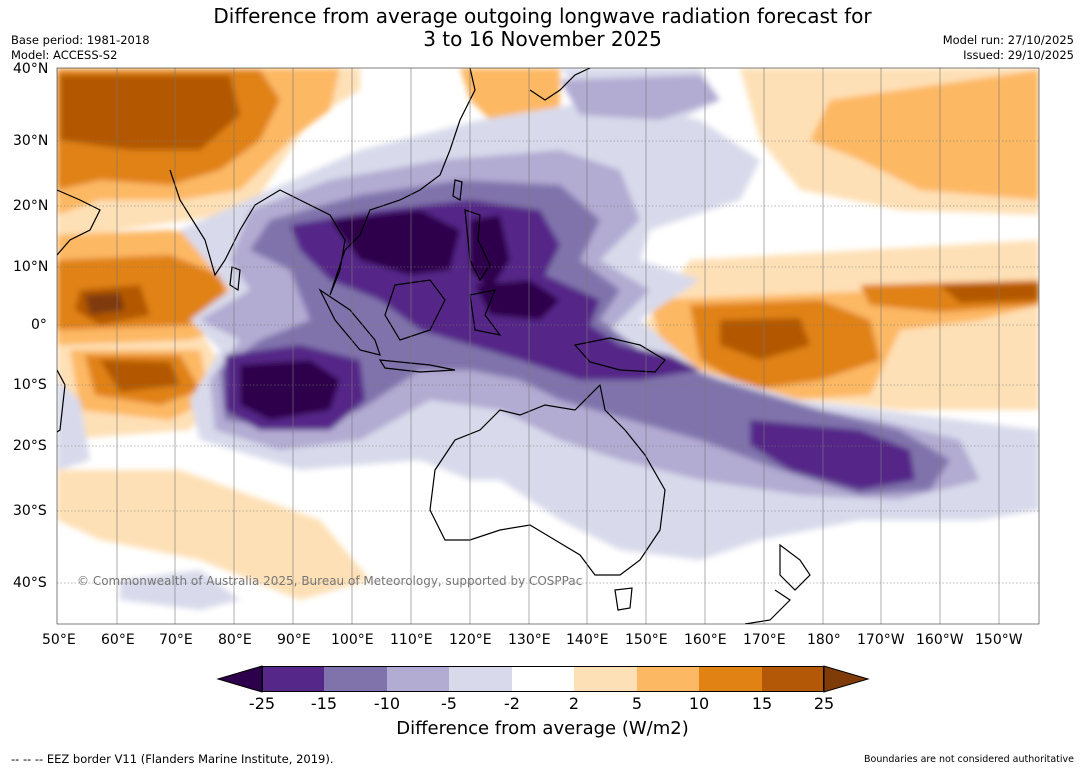  What do you see at coordinates (239, 679) in the screenshot?
I see `colorbar-min-arrow` at bounding box center [239, 679].